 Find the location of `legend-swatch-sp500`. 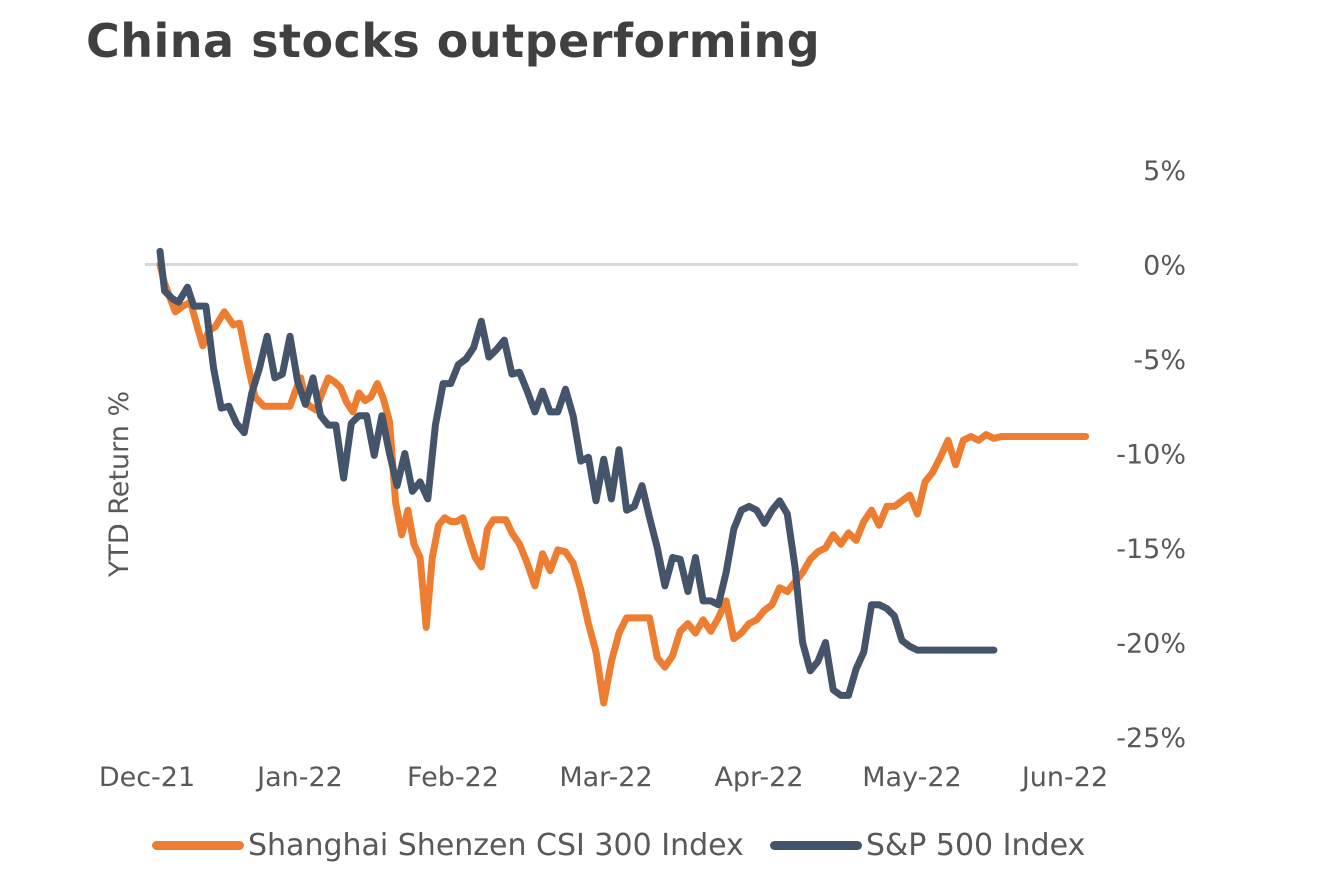

legend-swatch-sp500 is located at coordinates (815, 845).